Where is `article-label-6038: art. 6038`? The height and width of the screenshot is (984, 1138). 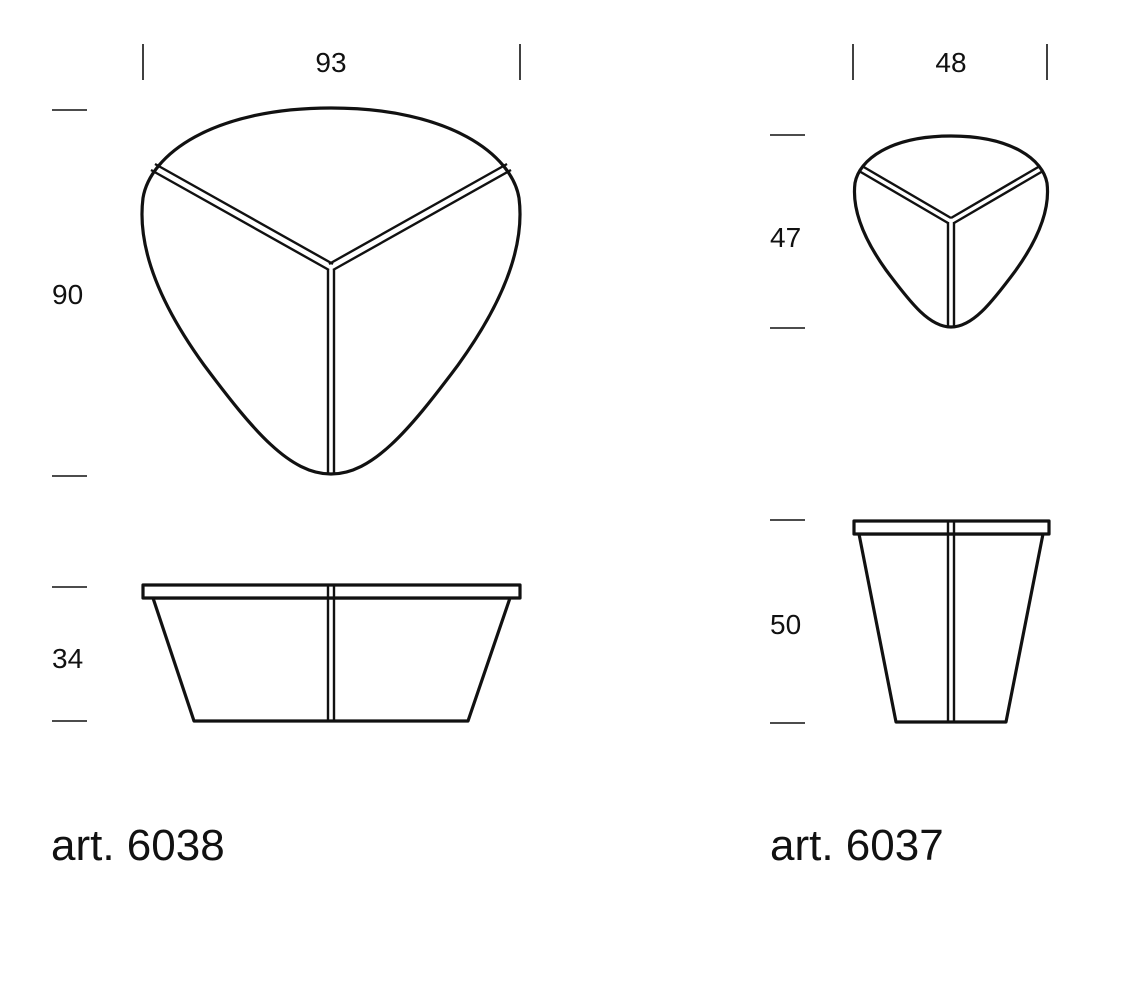 article-label-6038: art. 6038 is located at coordinates (138, 845).